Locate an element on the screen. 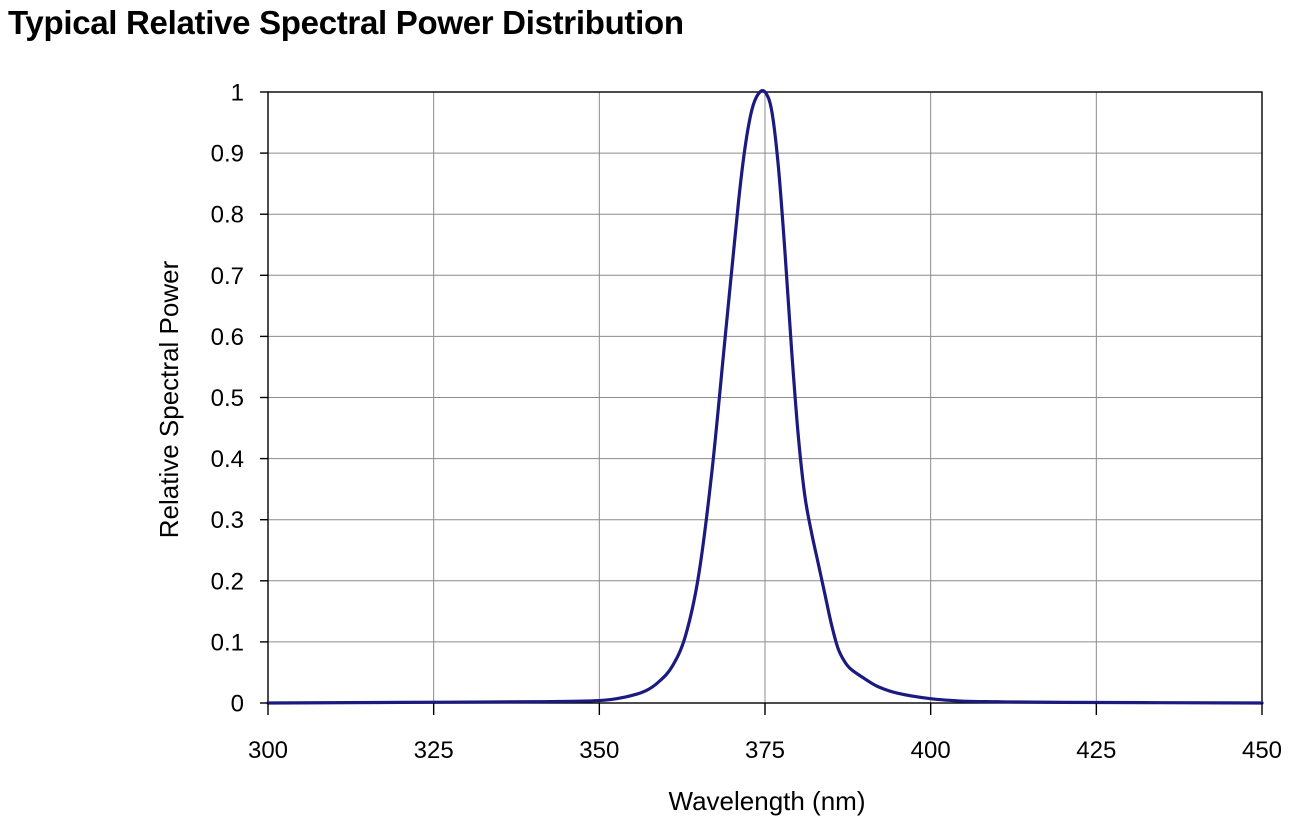  x-tick-label: 425 is located at coordinates (1096, 750).